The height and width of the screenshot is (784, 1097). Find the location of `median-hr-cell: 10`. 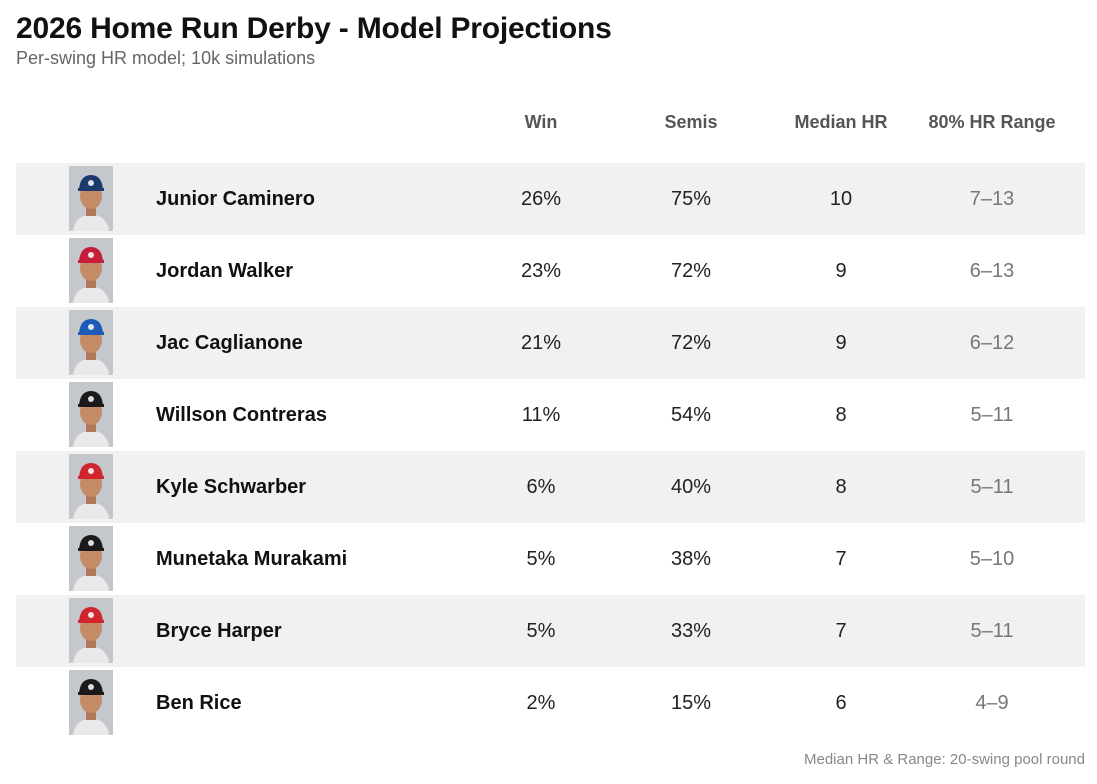

median-hr-cell: 10 is located at coordinates (841, 199).